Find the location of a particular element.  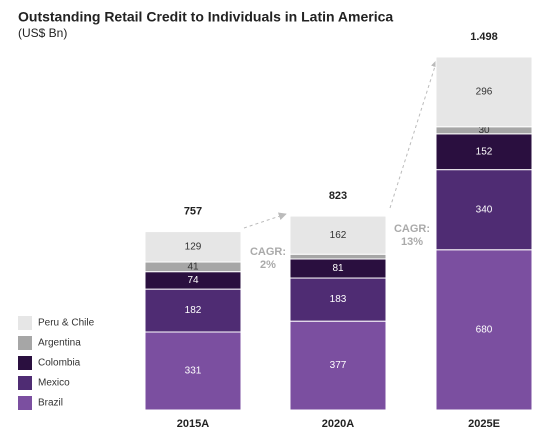

value-label: 129 is located at coordinates (193, 246).